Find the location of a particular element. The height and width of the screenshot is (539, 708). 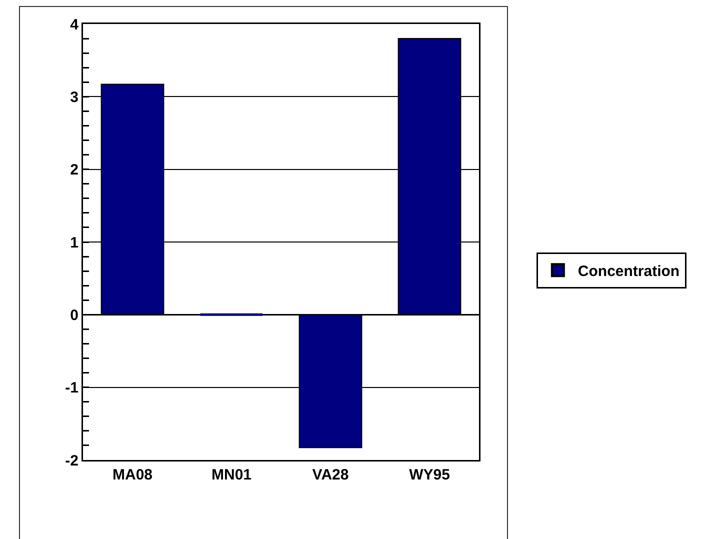

y-tick-label: -2 is located at coordinates (71, 461).